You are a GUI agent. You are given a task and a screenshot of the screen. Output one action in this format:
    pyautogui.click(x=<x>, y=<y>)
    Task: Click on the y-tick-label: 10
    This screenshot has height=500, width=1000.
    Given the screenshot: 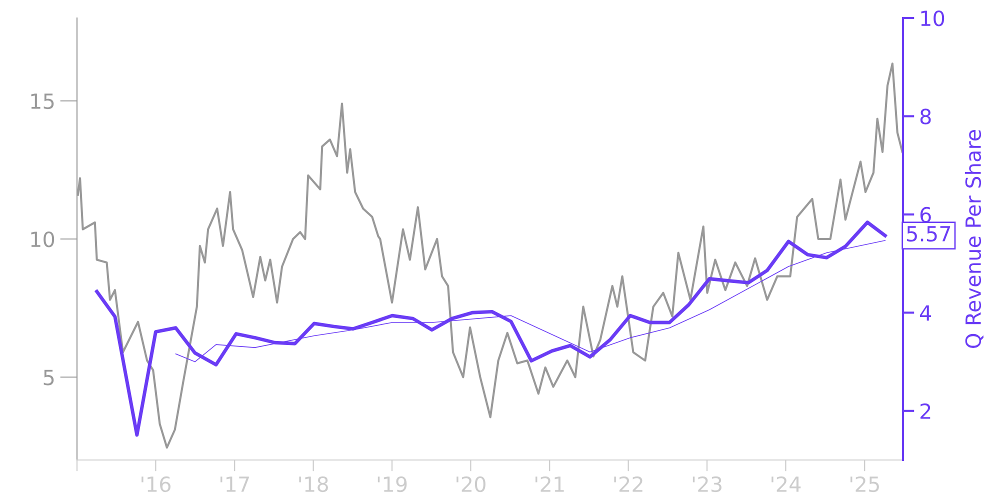 What is the action you would take?
    pyautogui.click(x=42, y=239)
    